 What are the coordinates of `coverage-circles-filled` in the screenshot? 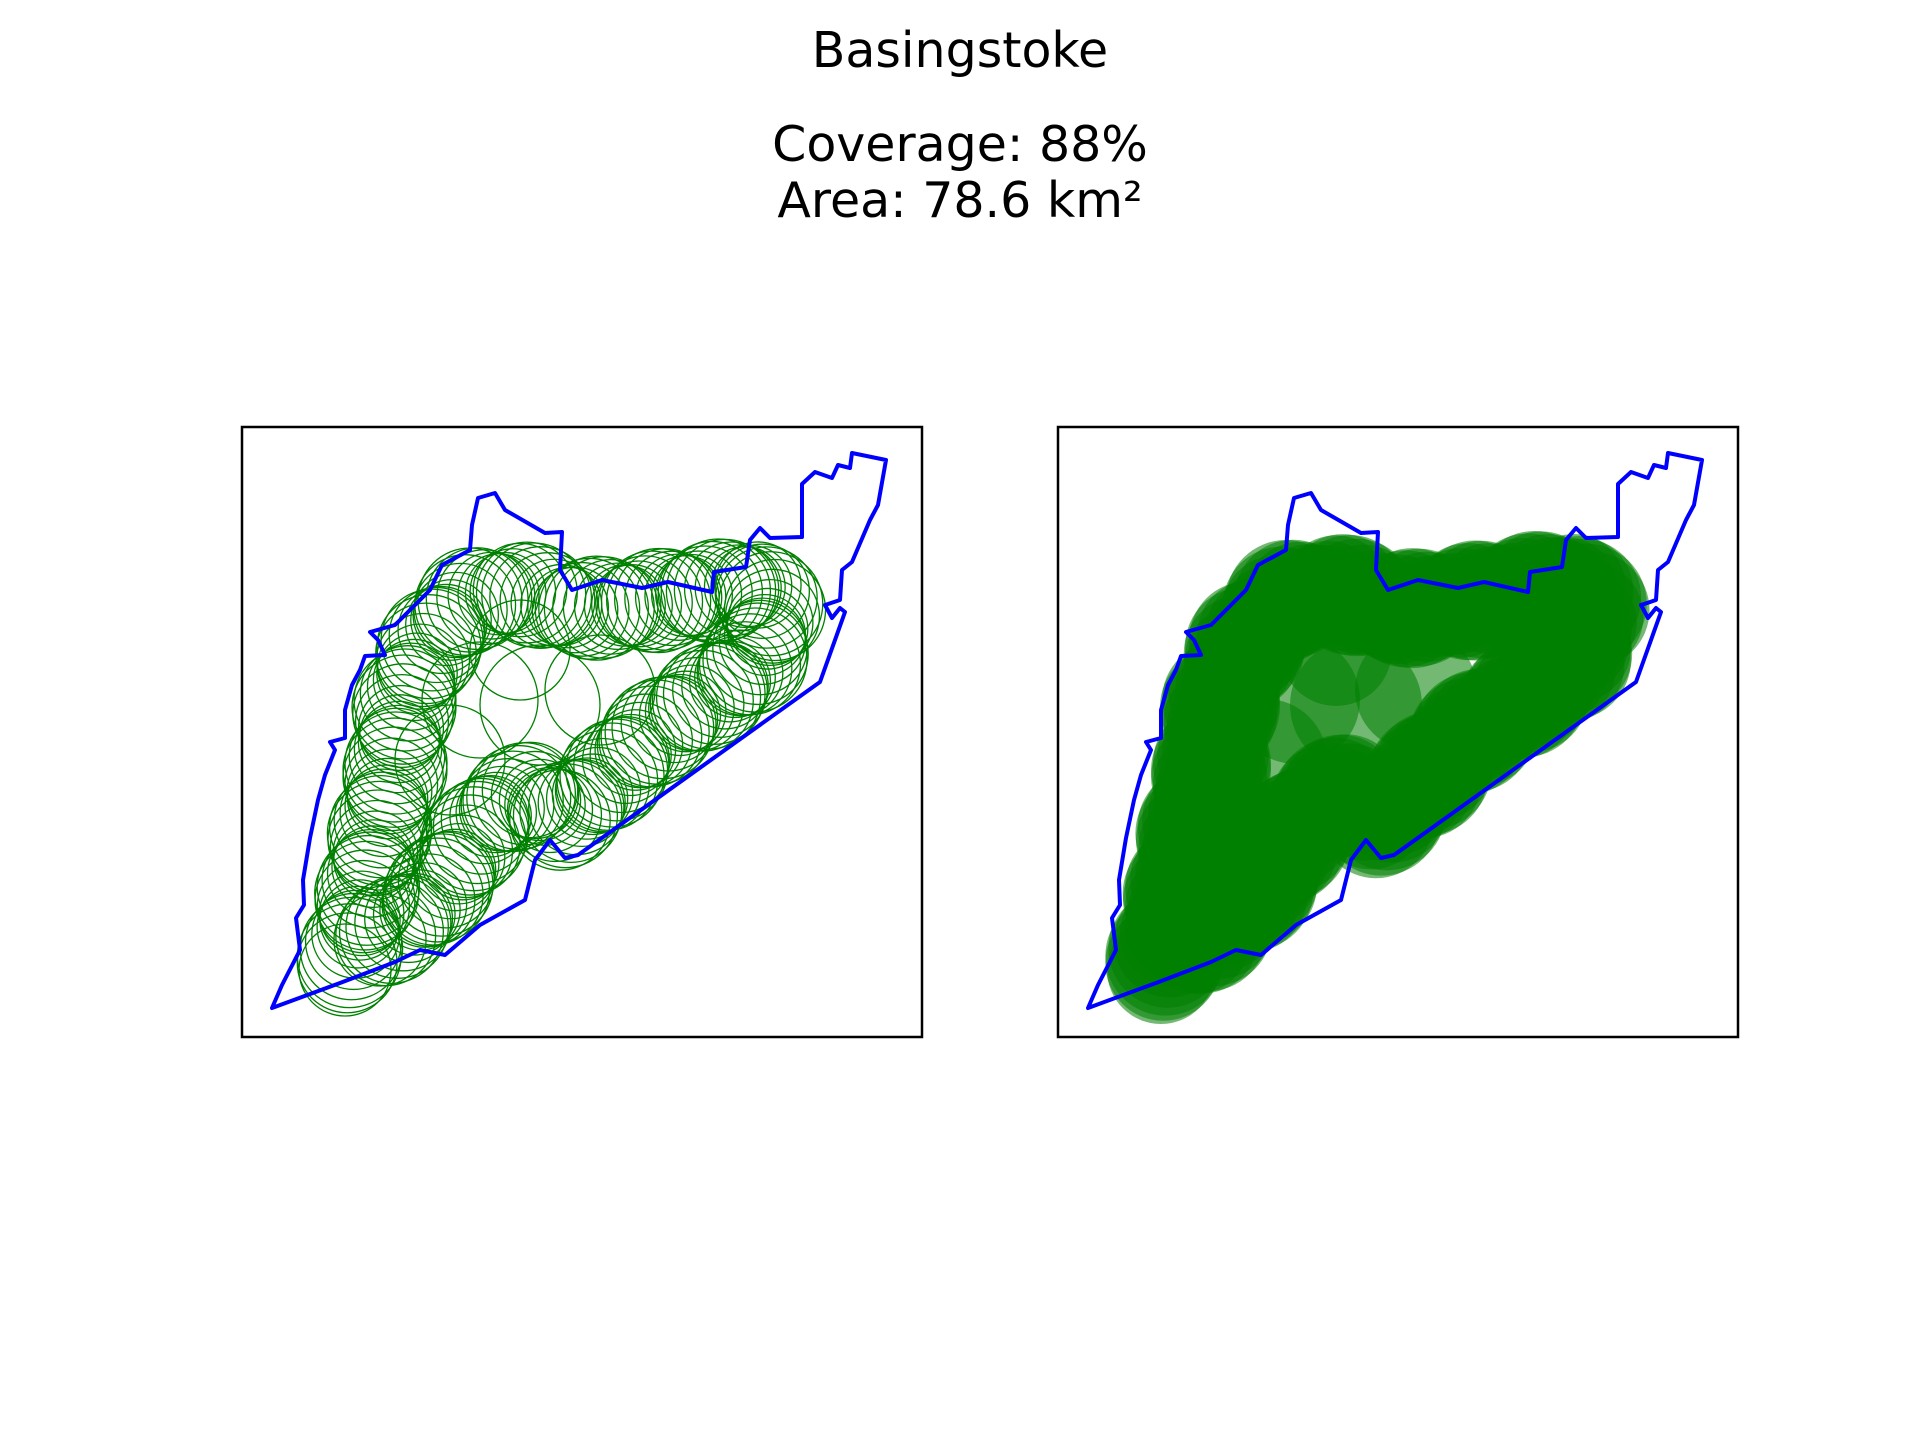 It's located at (1377, 777).